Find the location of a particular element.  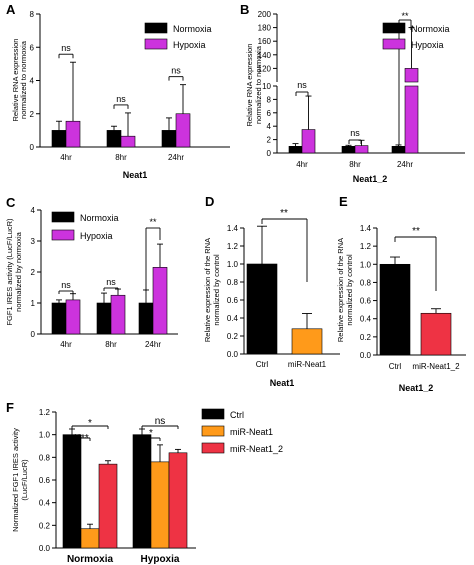

panel-f-sig-label-n1: **** is located at coordinates (81, 438).